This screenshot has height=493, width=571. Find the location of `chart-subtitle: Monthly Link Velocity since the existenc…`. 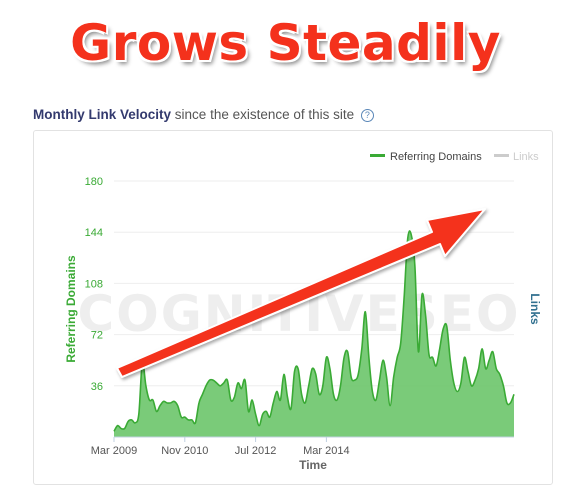

chart-subtitle: Monthly Link Velocity since the existenc… is located at coordinates (203, 114).